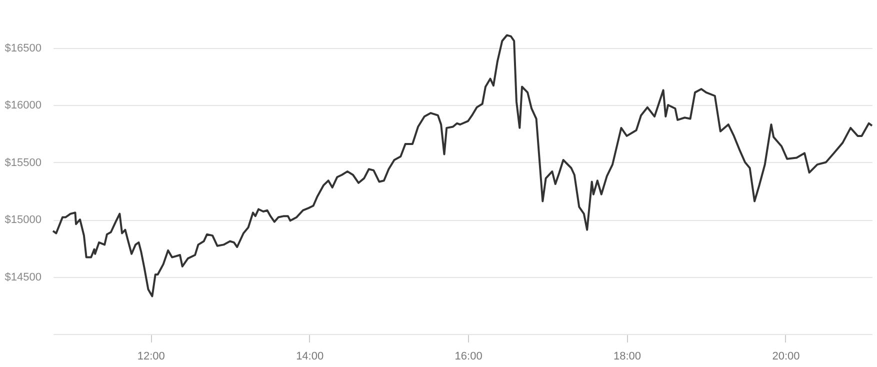 This screenshot has width=877, height=367. I want to click on y-tick-label: $16000, so click(23, 106).